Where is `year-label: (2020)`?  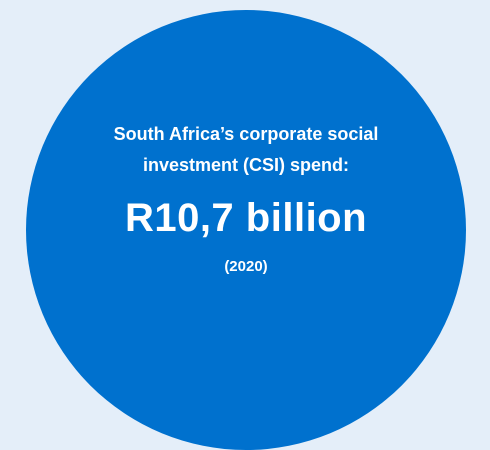 year-label: (2020) is located at coordinates (246, 266).